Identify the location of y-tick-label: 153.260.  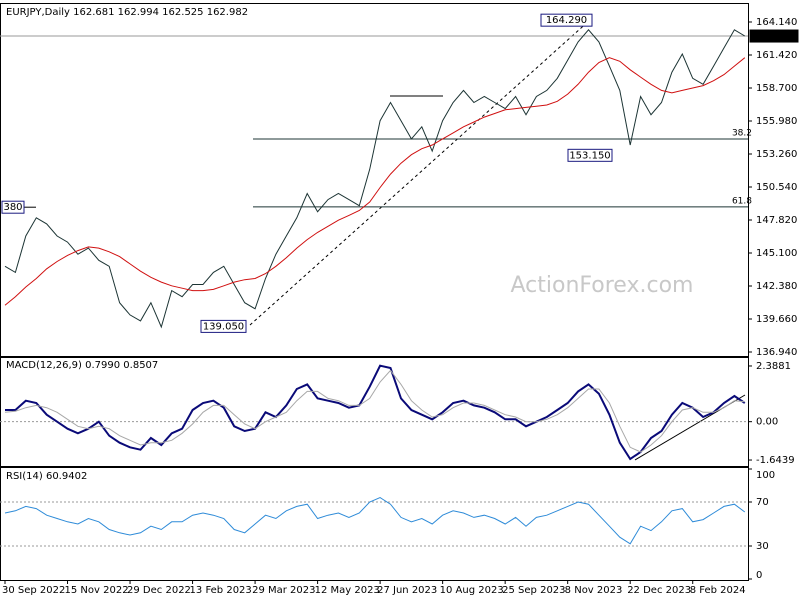
(776, 154).